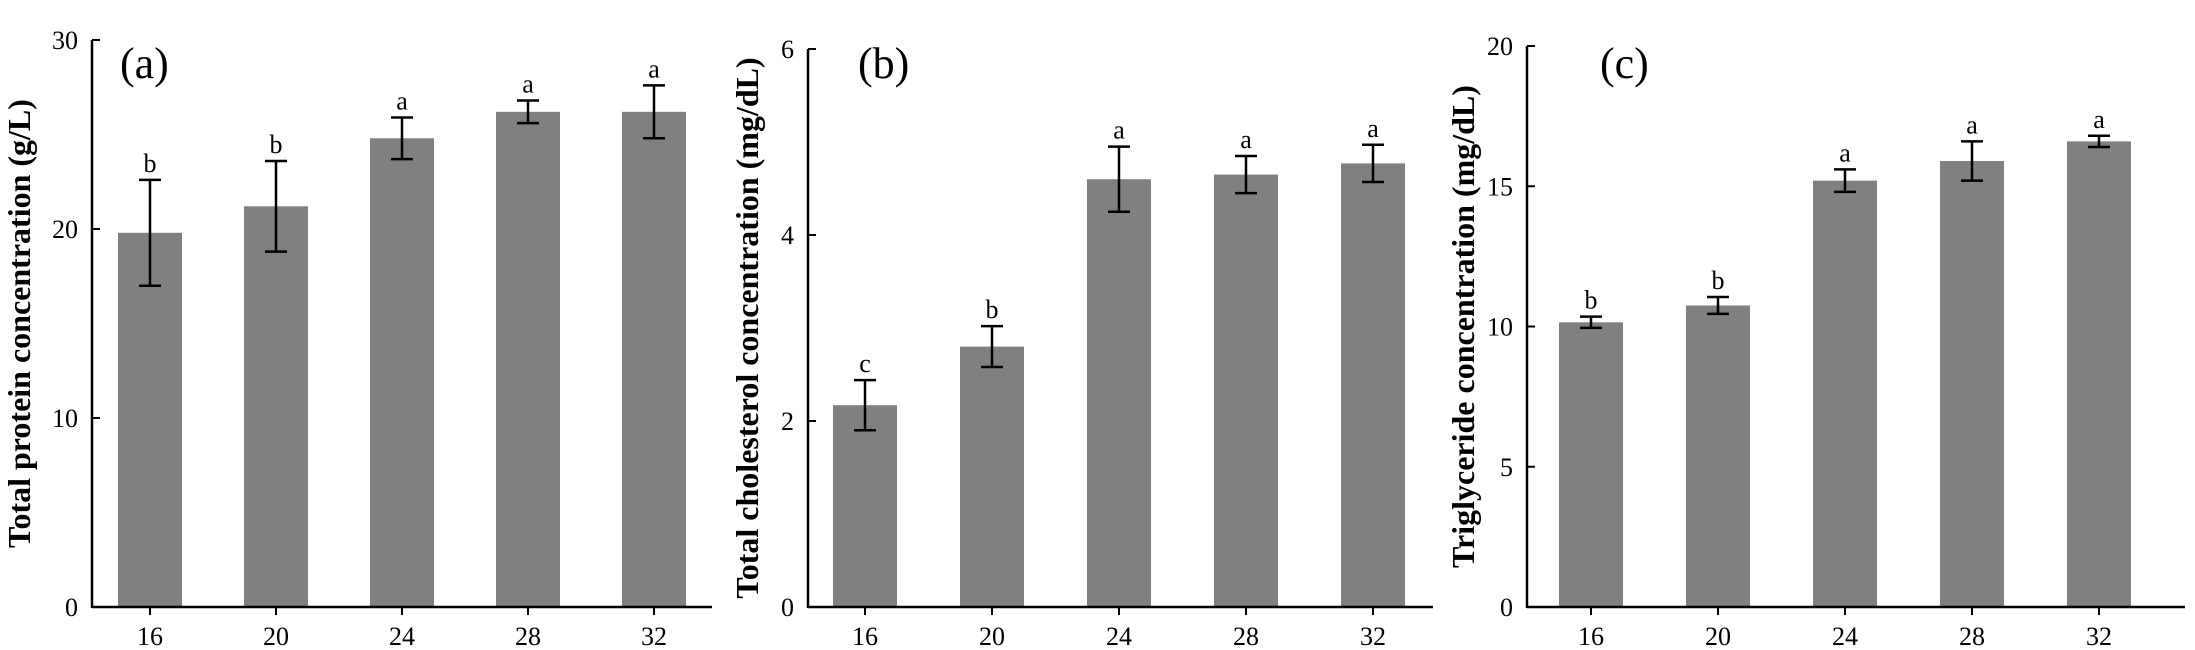  What do you see at coordinates (883, 63) in the screenshot?
I see `panel-label: (b)` at bounding box center [883, 63].